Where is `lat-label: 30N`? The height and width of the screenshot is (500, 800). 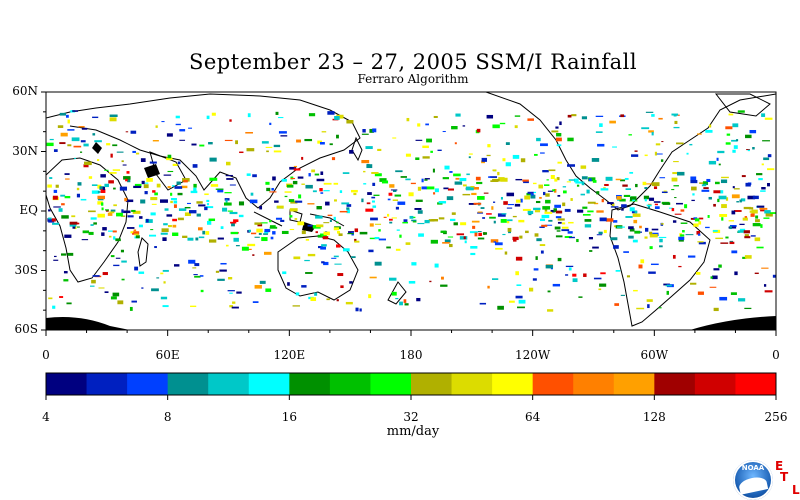 lat-label: 30N is located at coordinates (25, 150).